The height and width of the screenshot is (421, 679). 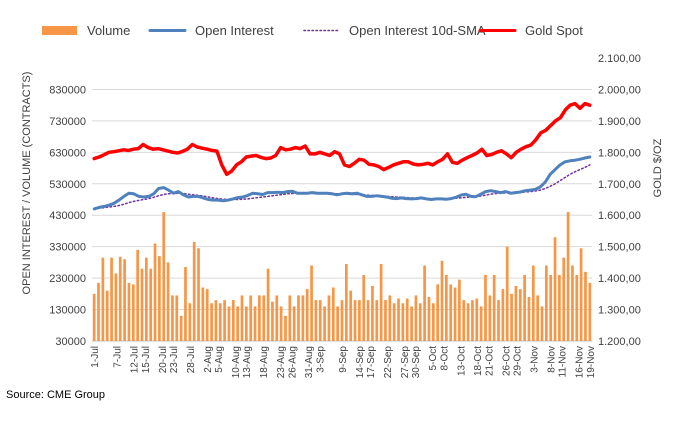 I want to click on left-tick-label: 830000, so click(x=67, y=90).